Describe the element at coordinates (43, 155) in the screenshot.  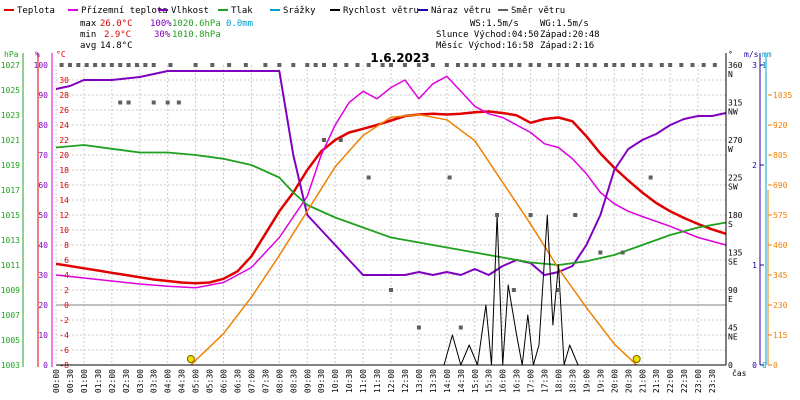
I see `tick-label-humidity: 70` at that location.